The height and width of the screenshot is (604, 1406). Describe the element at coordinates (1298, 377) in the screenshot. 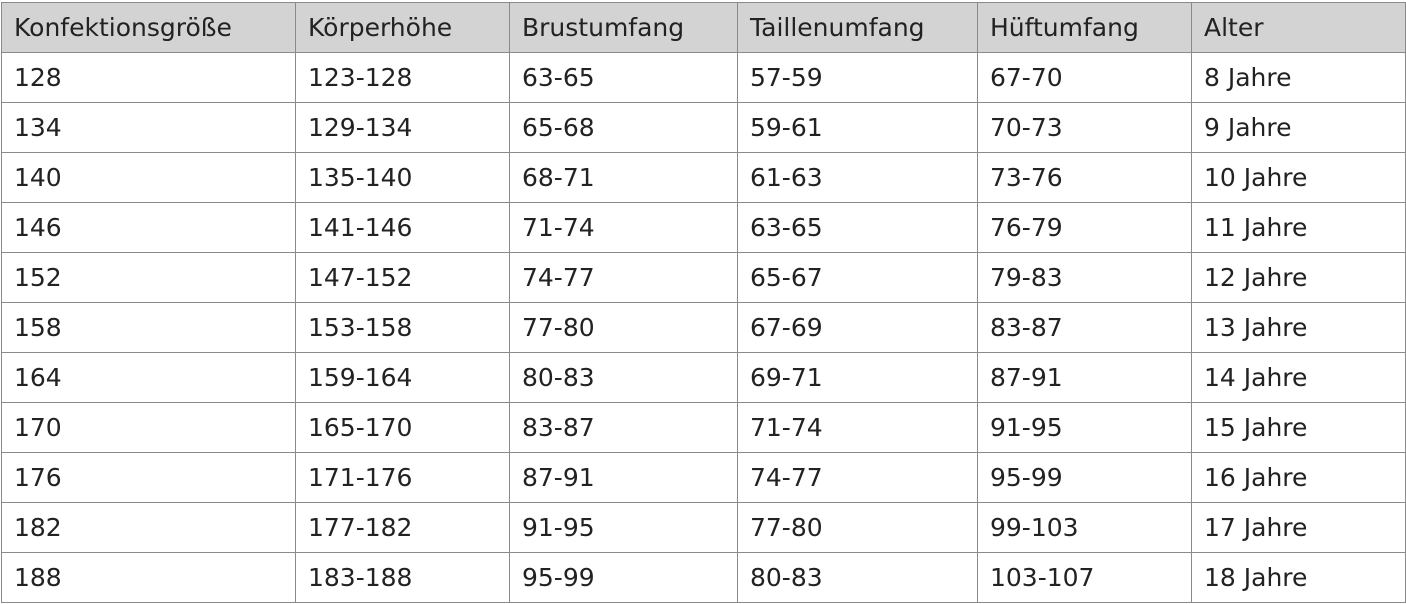

I see `table-cell: 14 Jahre` at that location.